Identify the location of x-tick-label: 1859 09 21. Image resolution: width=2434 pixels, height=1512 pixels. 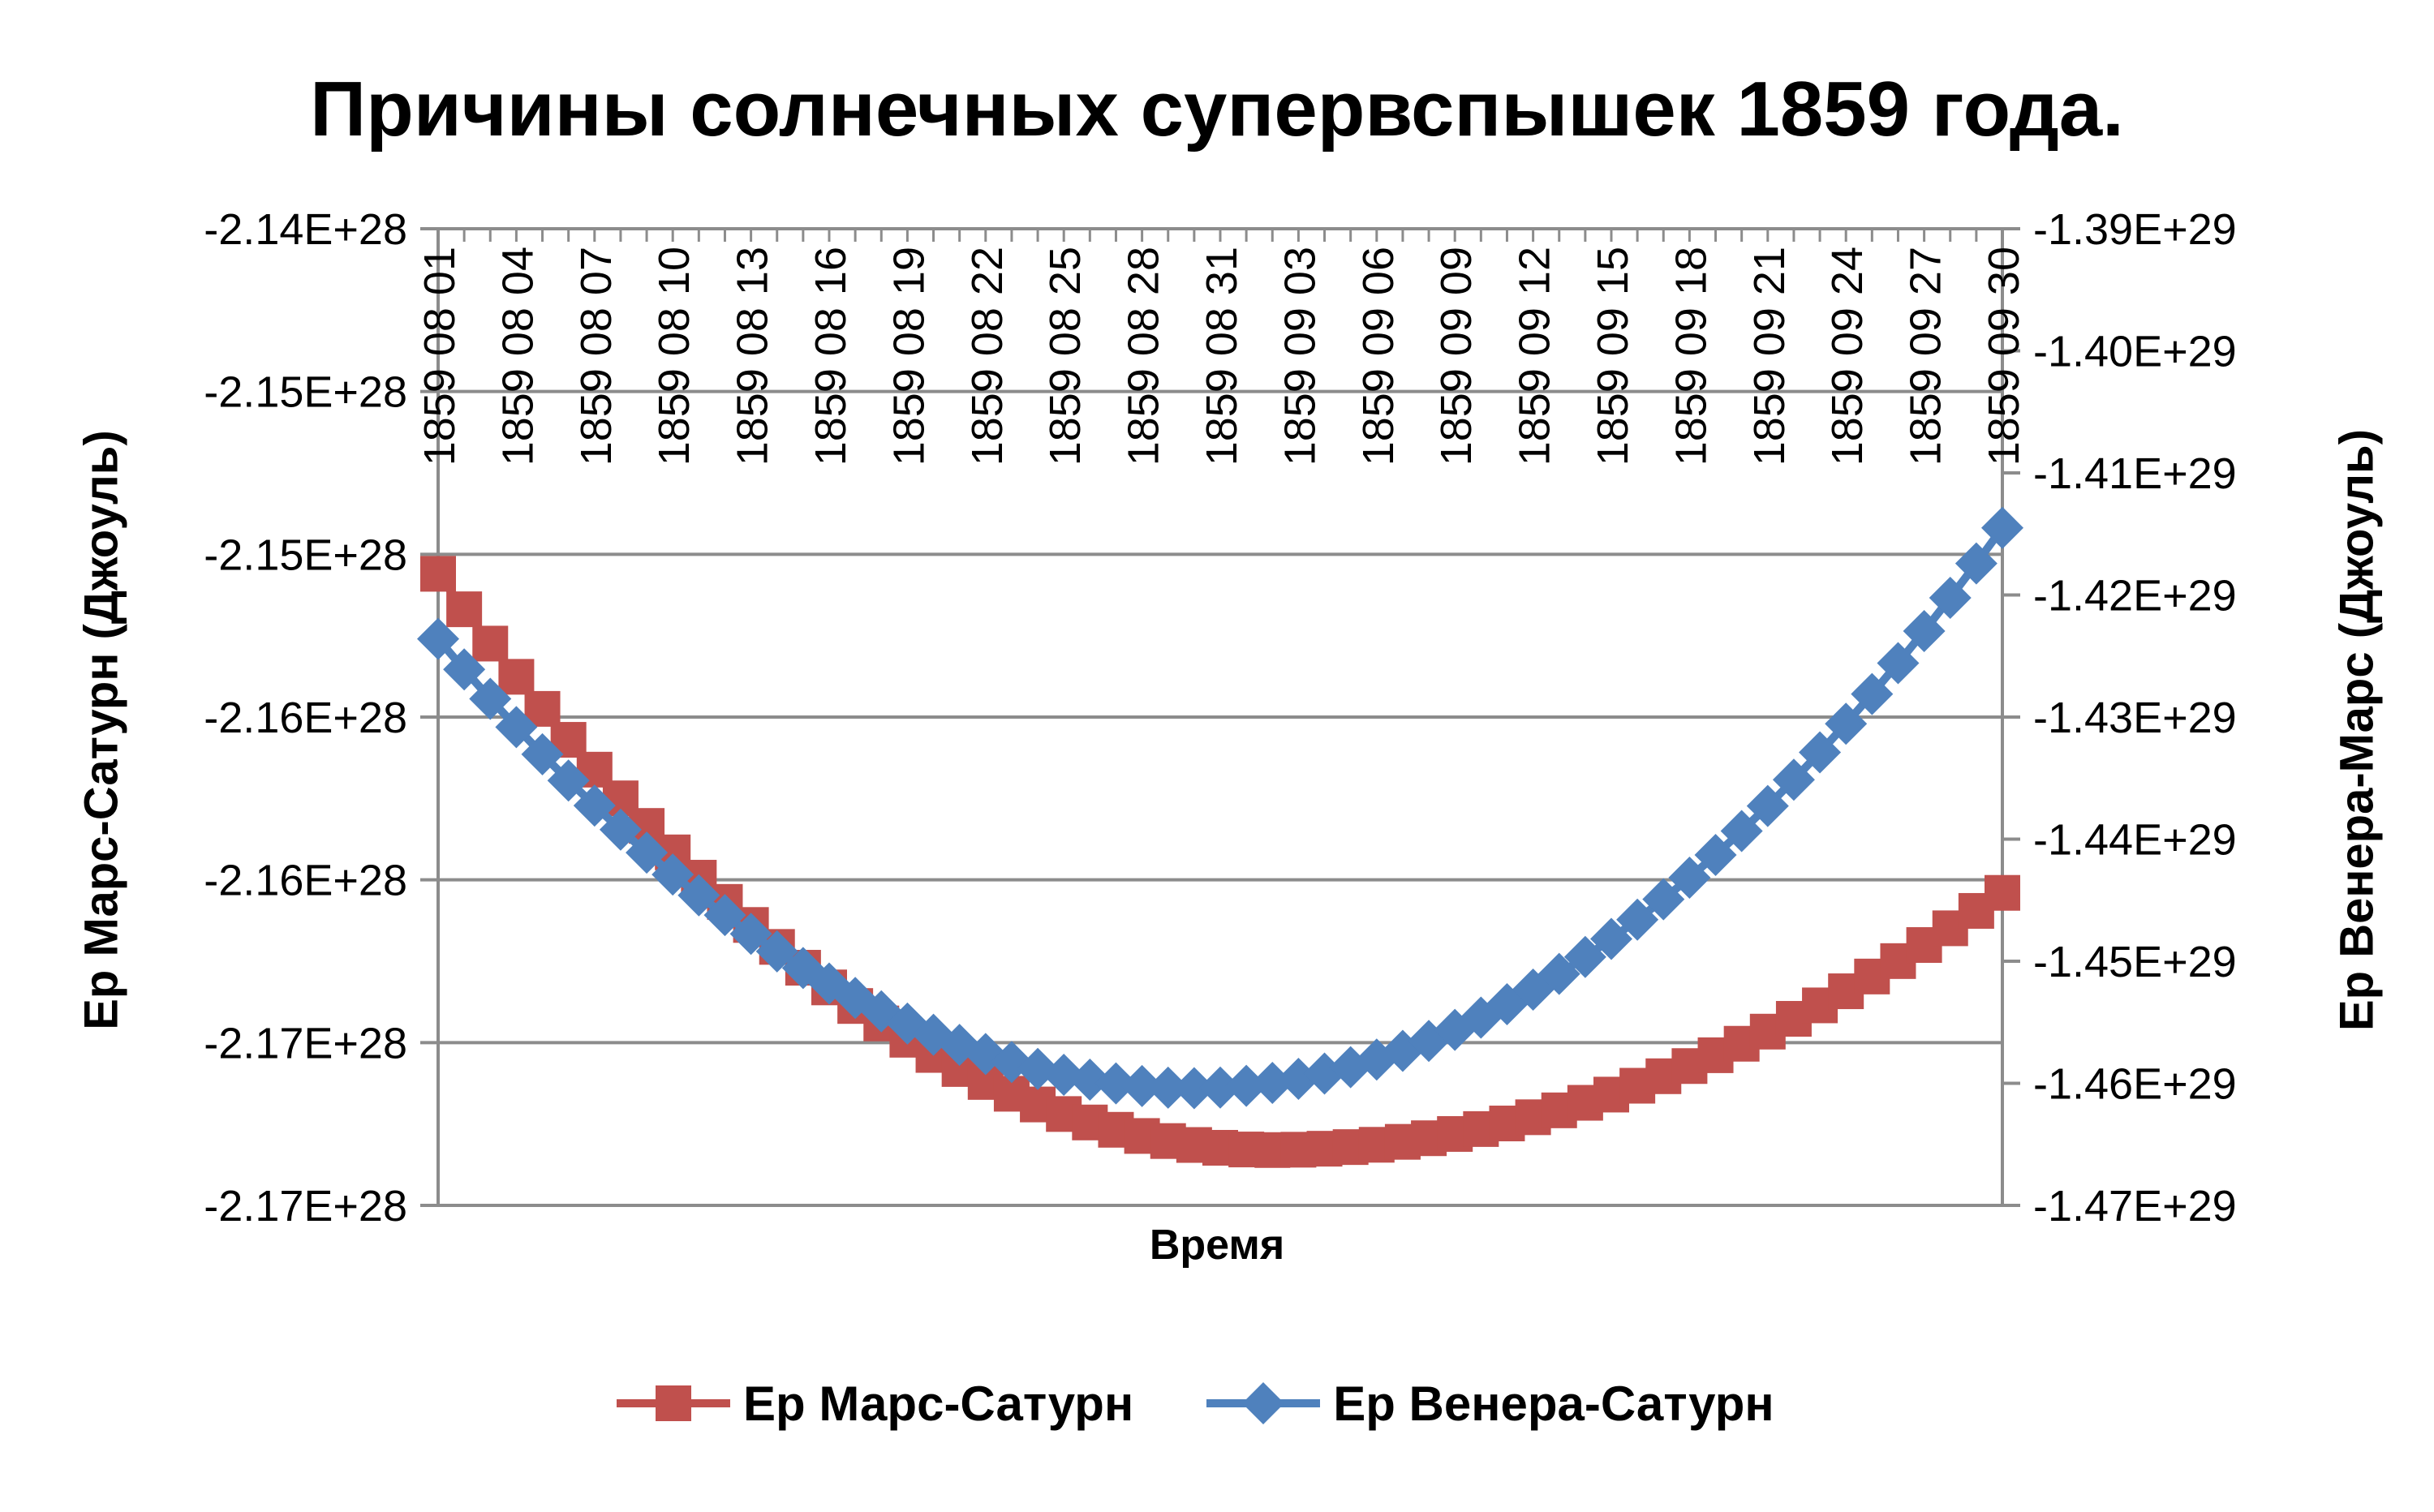
(1769, 356).